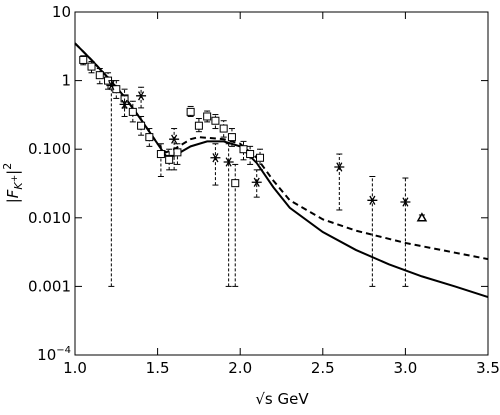  I want to click on x-tick-label: 1.0, so click(75, 368).